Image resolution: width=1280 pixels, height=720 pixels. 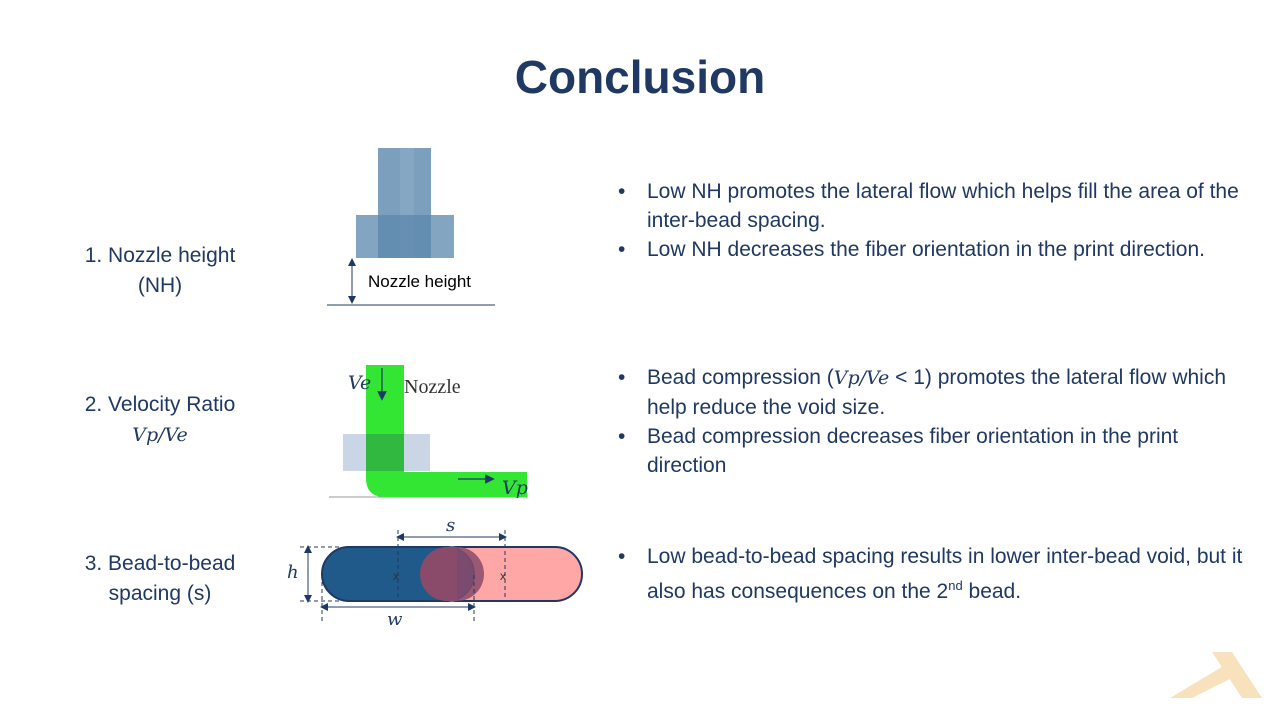 I want to click on x-logo-icon, so click(x=1216, y=675).